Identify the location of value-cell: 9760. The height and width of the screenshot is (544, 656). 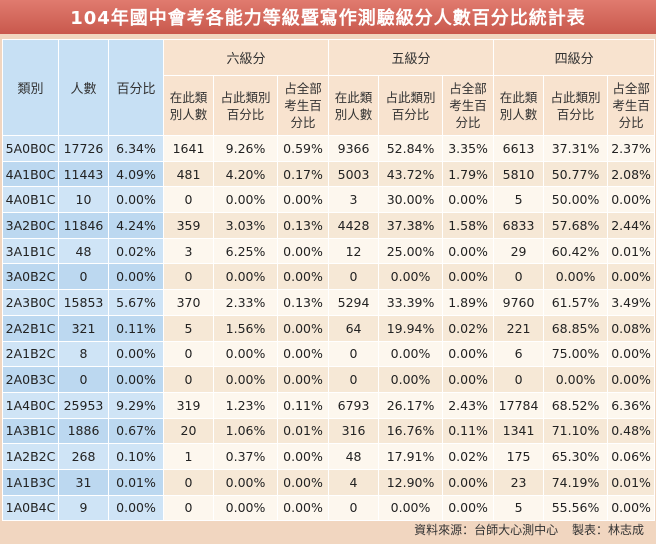
(519, 302).